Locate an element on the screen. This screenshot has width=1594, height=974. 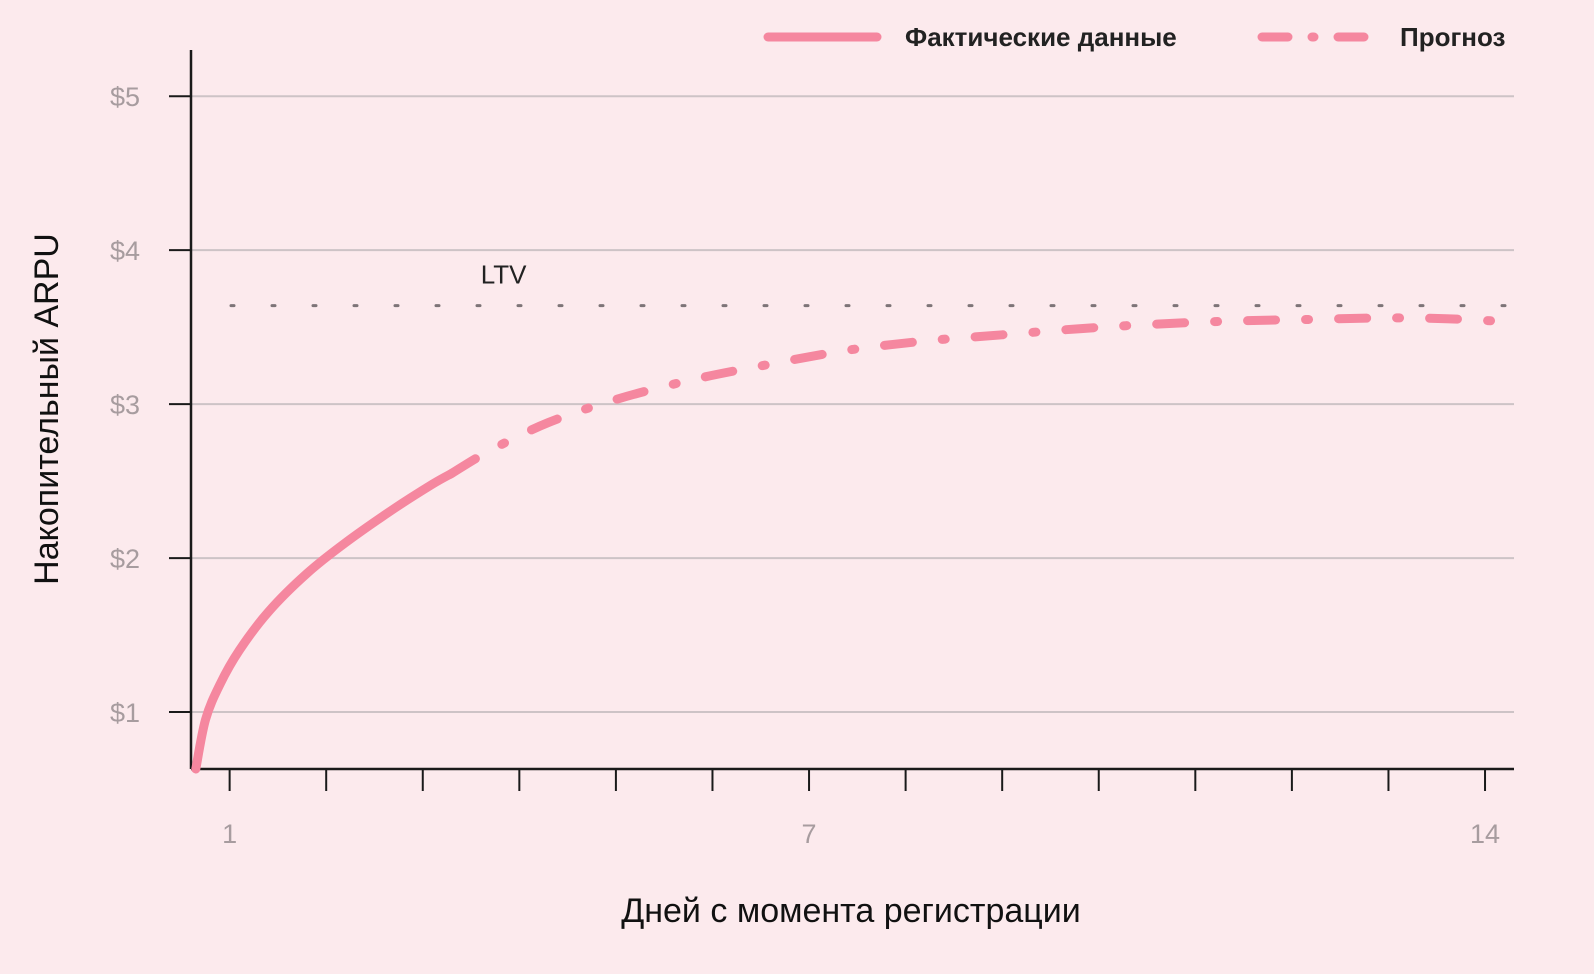
y-tick-label: $3 is located at coordinates (125, 405).